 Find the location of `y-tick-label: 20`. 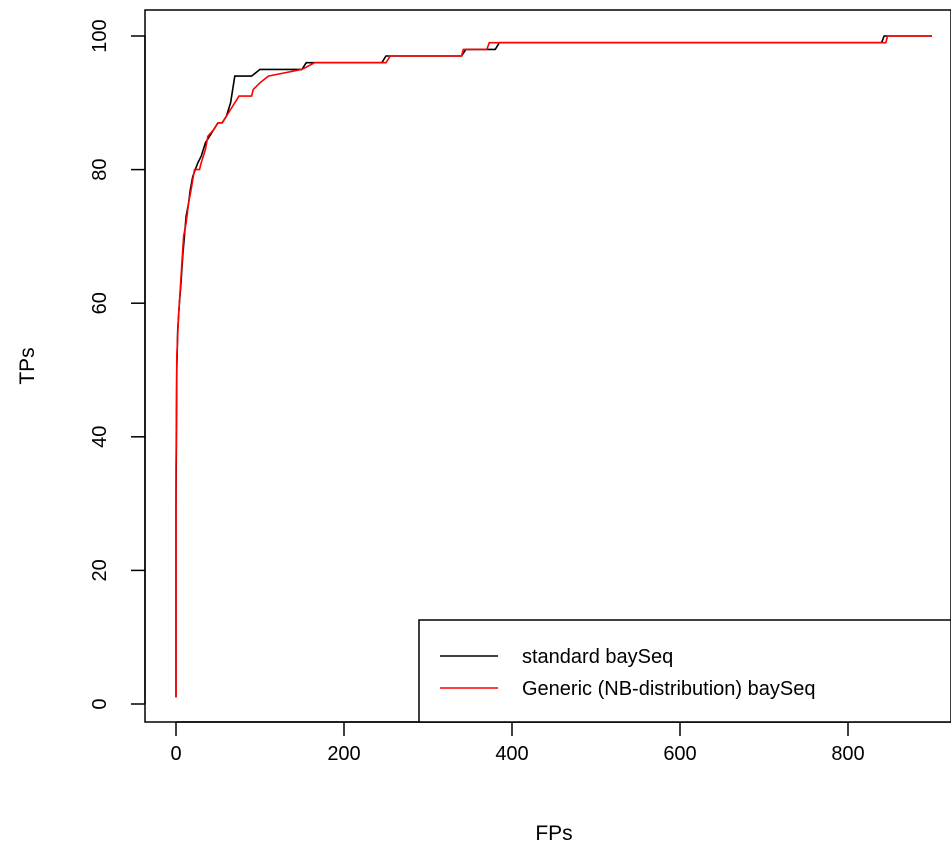

y-tick-label: 20 is located at coordinates (100, 570).